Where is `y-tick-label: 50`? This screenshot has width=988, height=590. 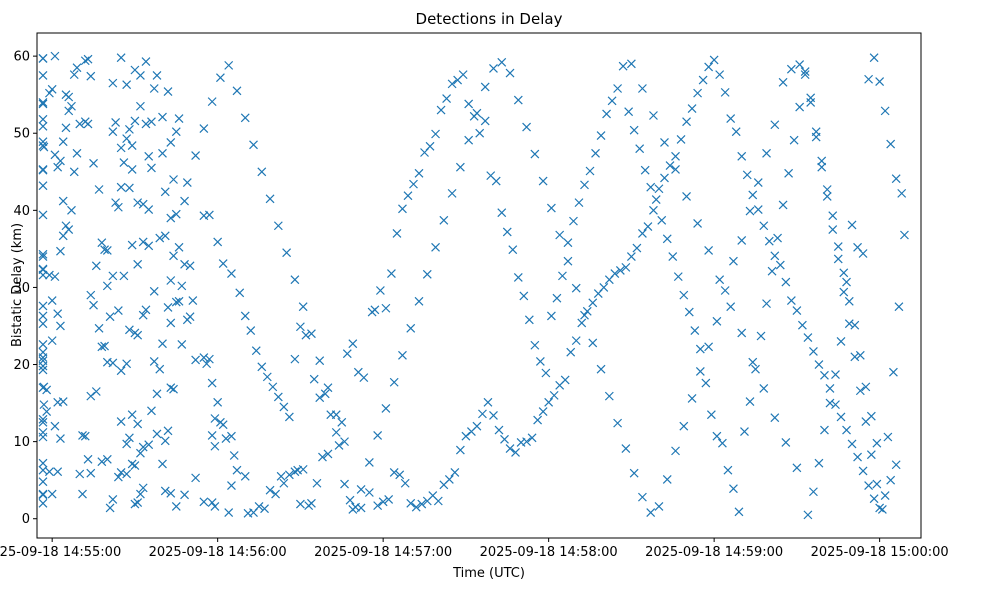 y-tick-label: 50 is located at coordinates (21, 134).